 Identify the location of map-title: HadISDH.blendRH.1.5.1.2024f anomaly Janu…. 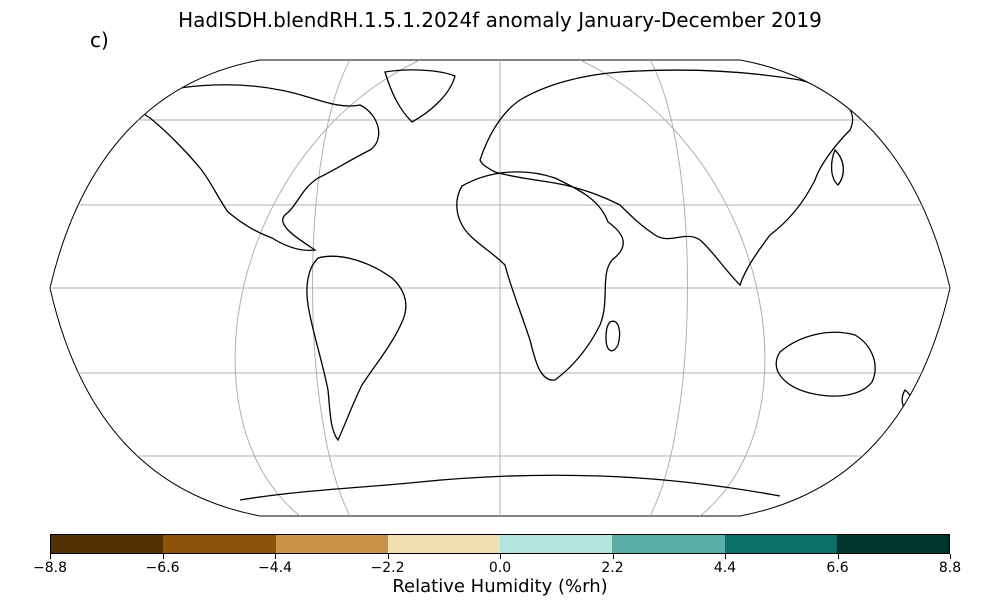
(500, 20).